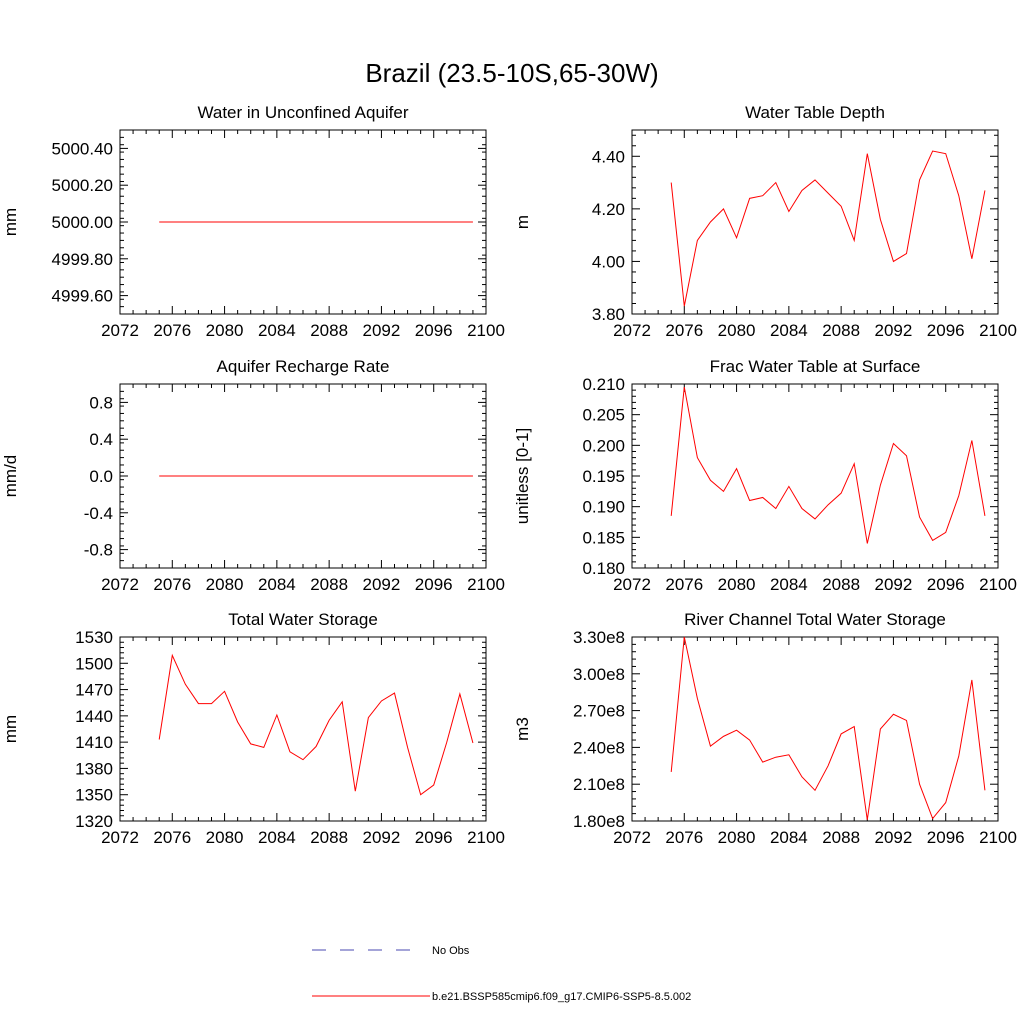 Image resolution: width=1024 pixels, height=1024 pixels. I want to click on y-tick-label: 1440, so click(94, 716).